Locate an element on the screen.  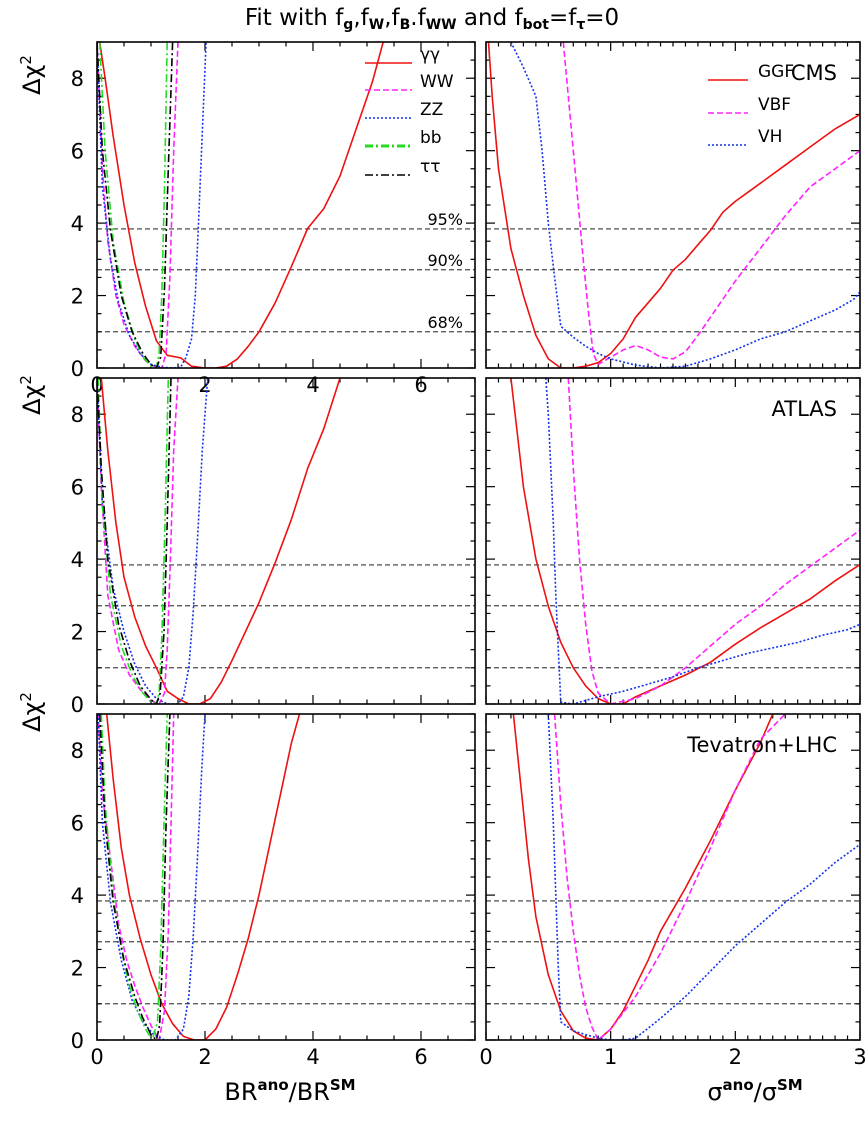
panel-title: ATLAS is located at coordinates (804, 409).